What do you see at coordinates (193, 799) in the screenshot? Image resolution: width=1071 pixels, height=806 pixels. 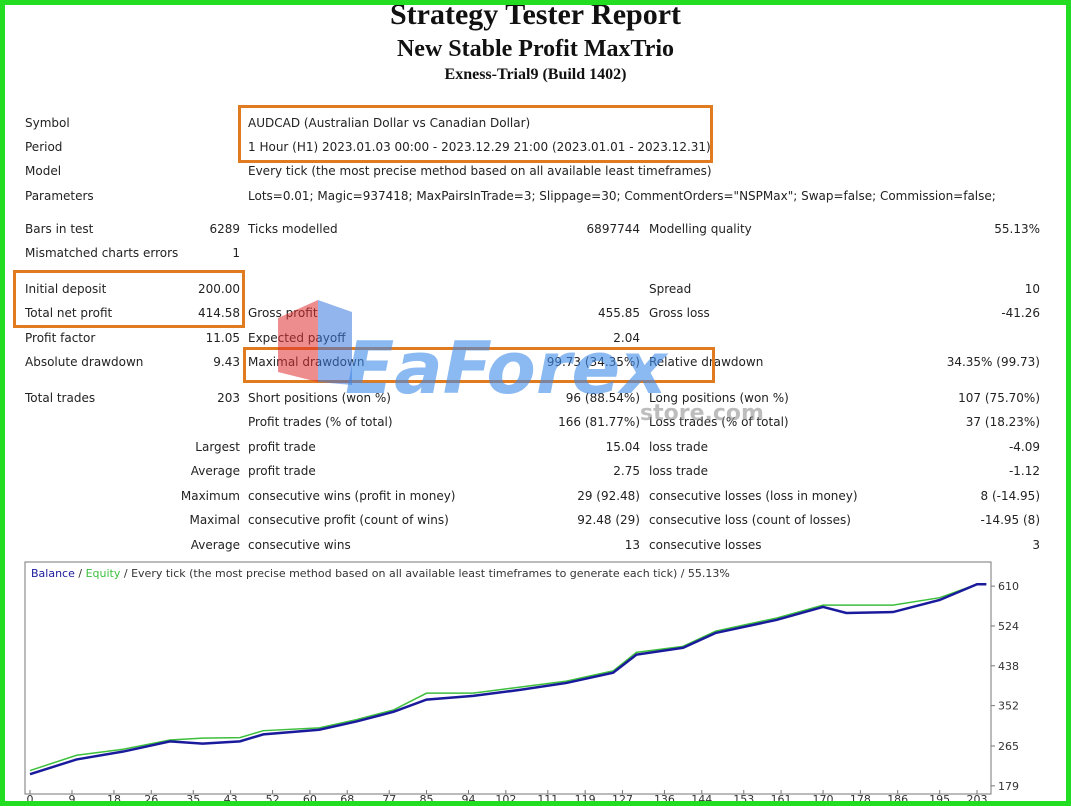 I see `x-tick-label: 35` at bounding box center [193, 799].